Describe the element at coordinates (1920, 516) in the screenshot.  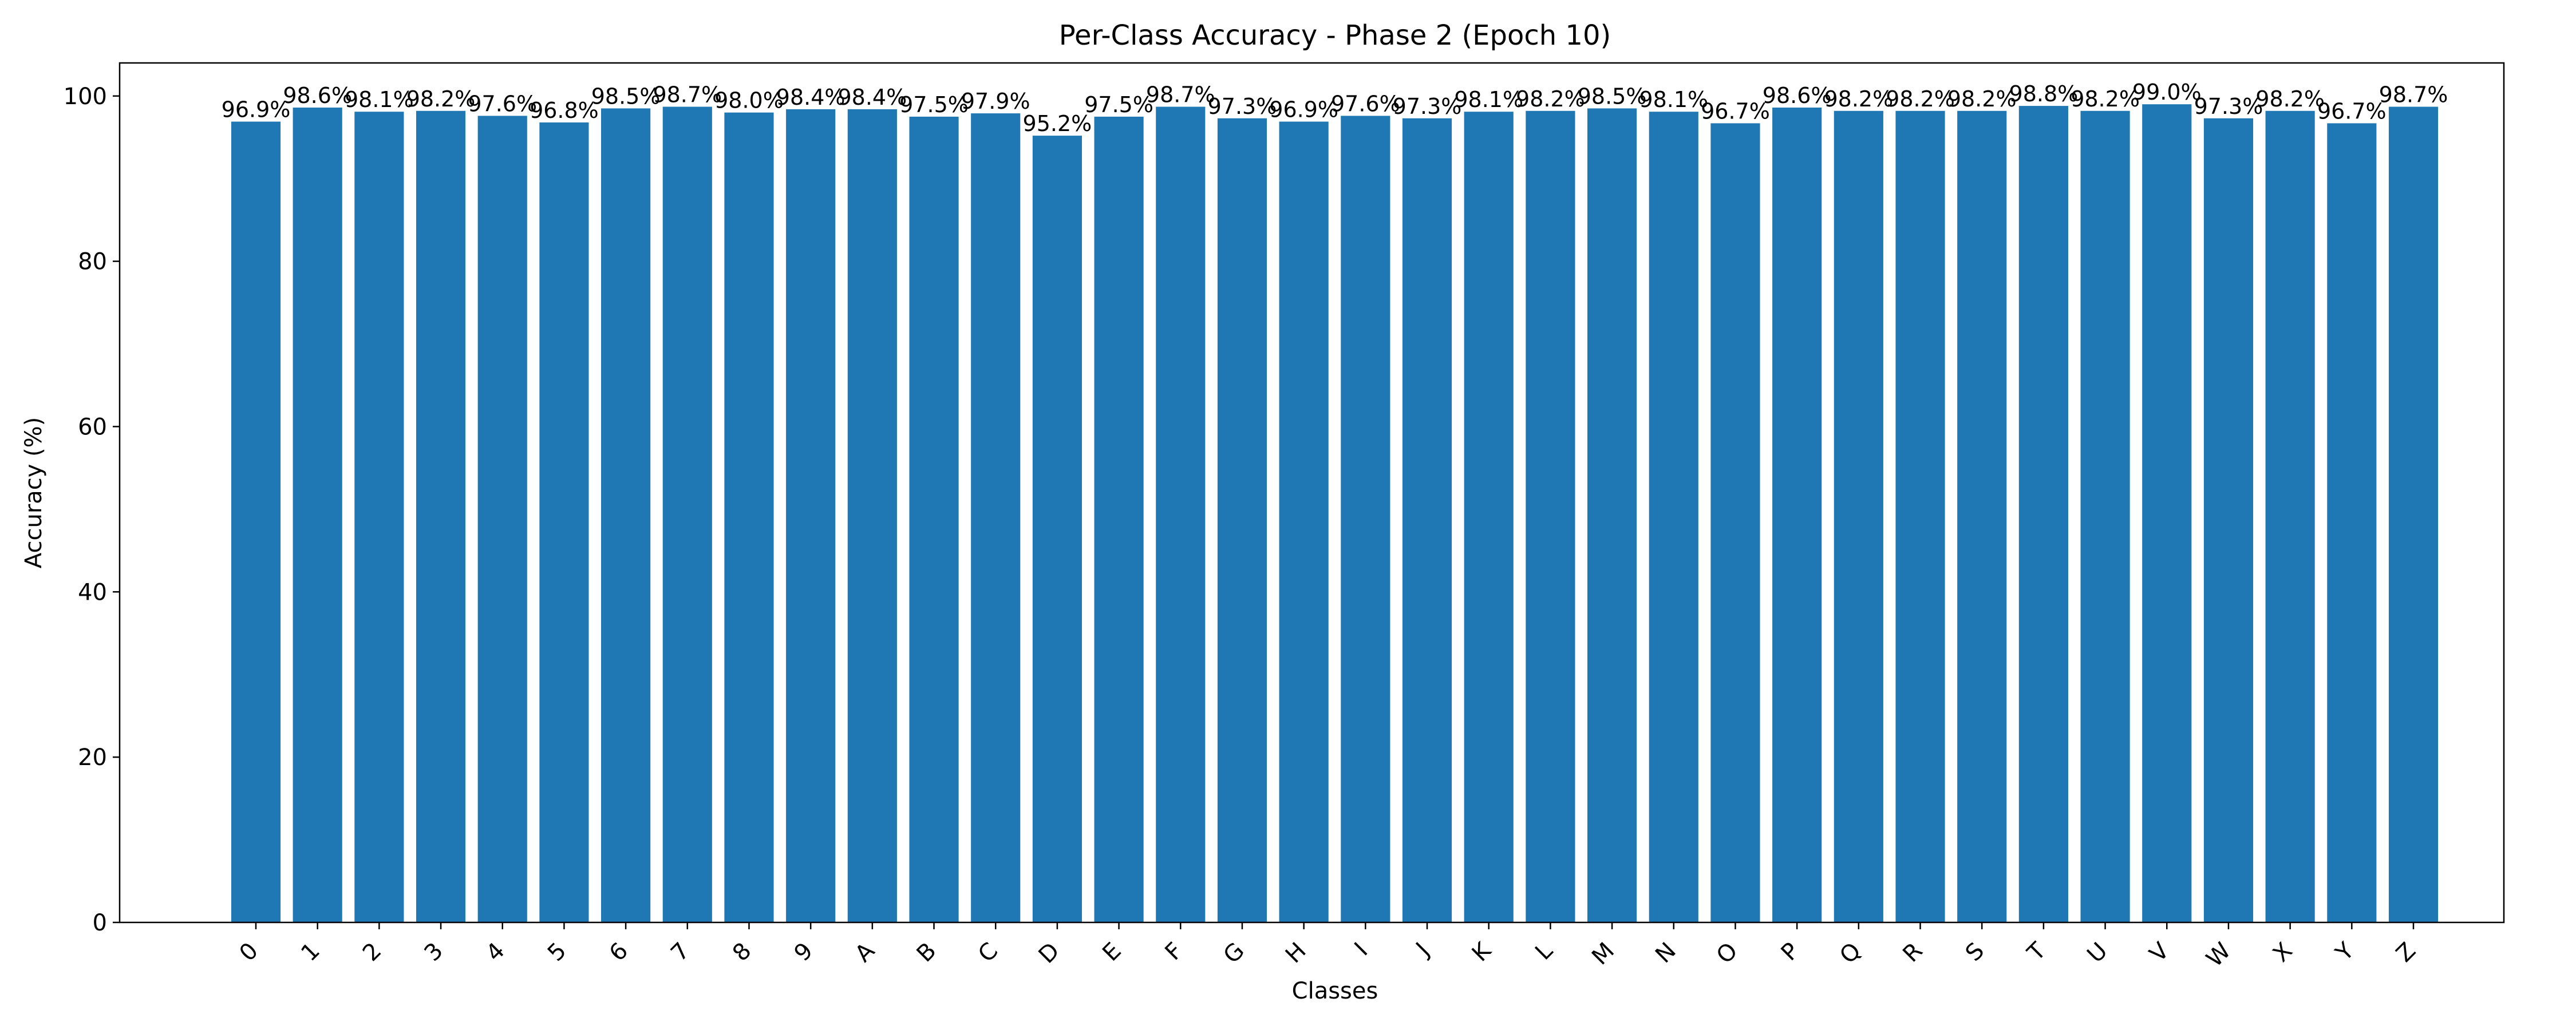
I see `bar-R` at that location.